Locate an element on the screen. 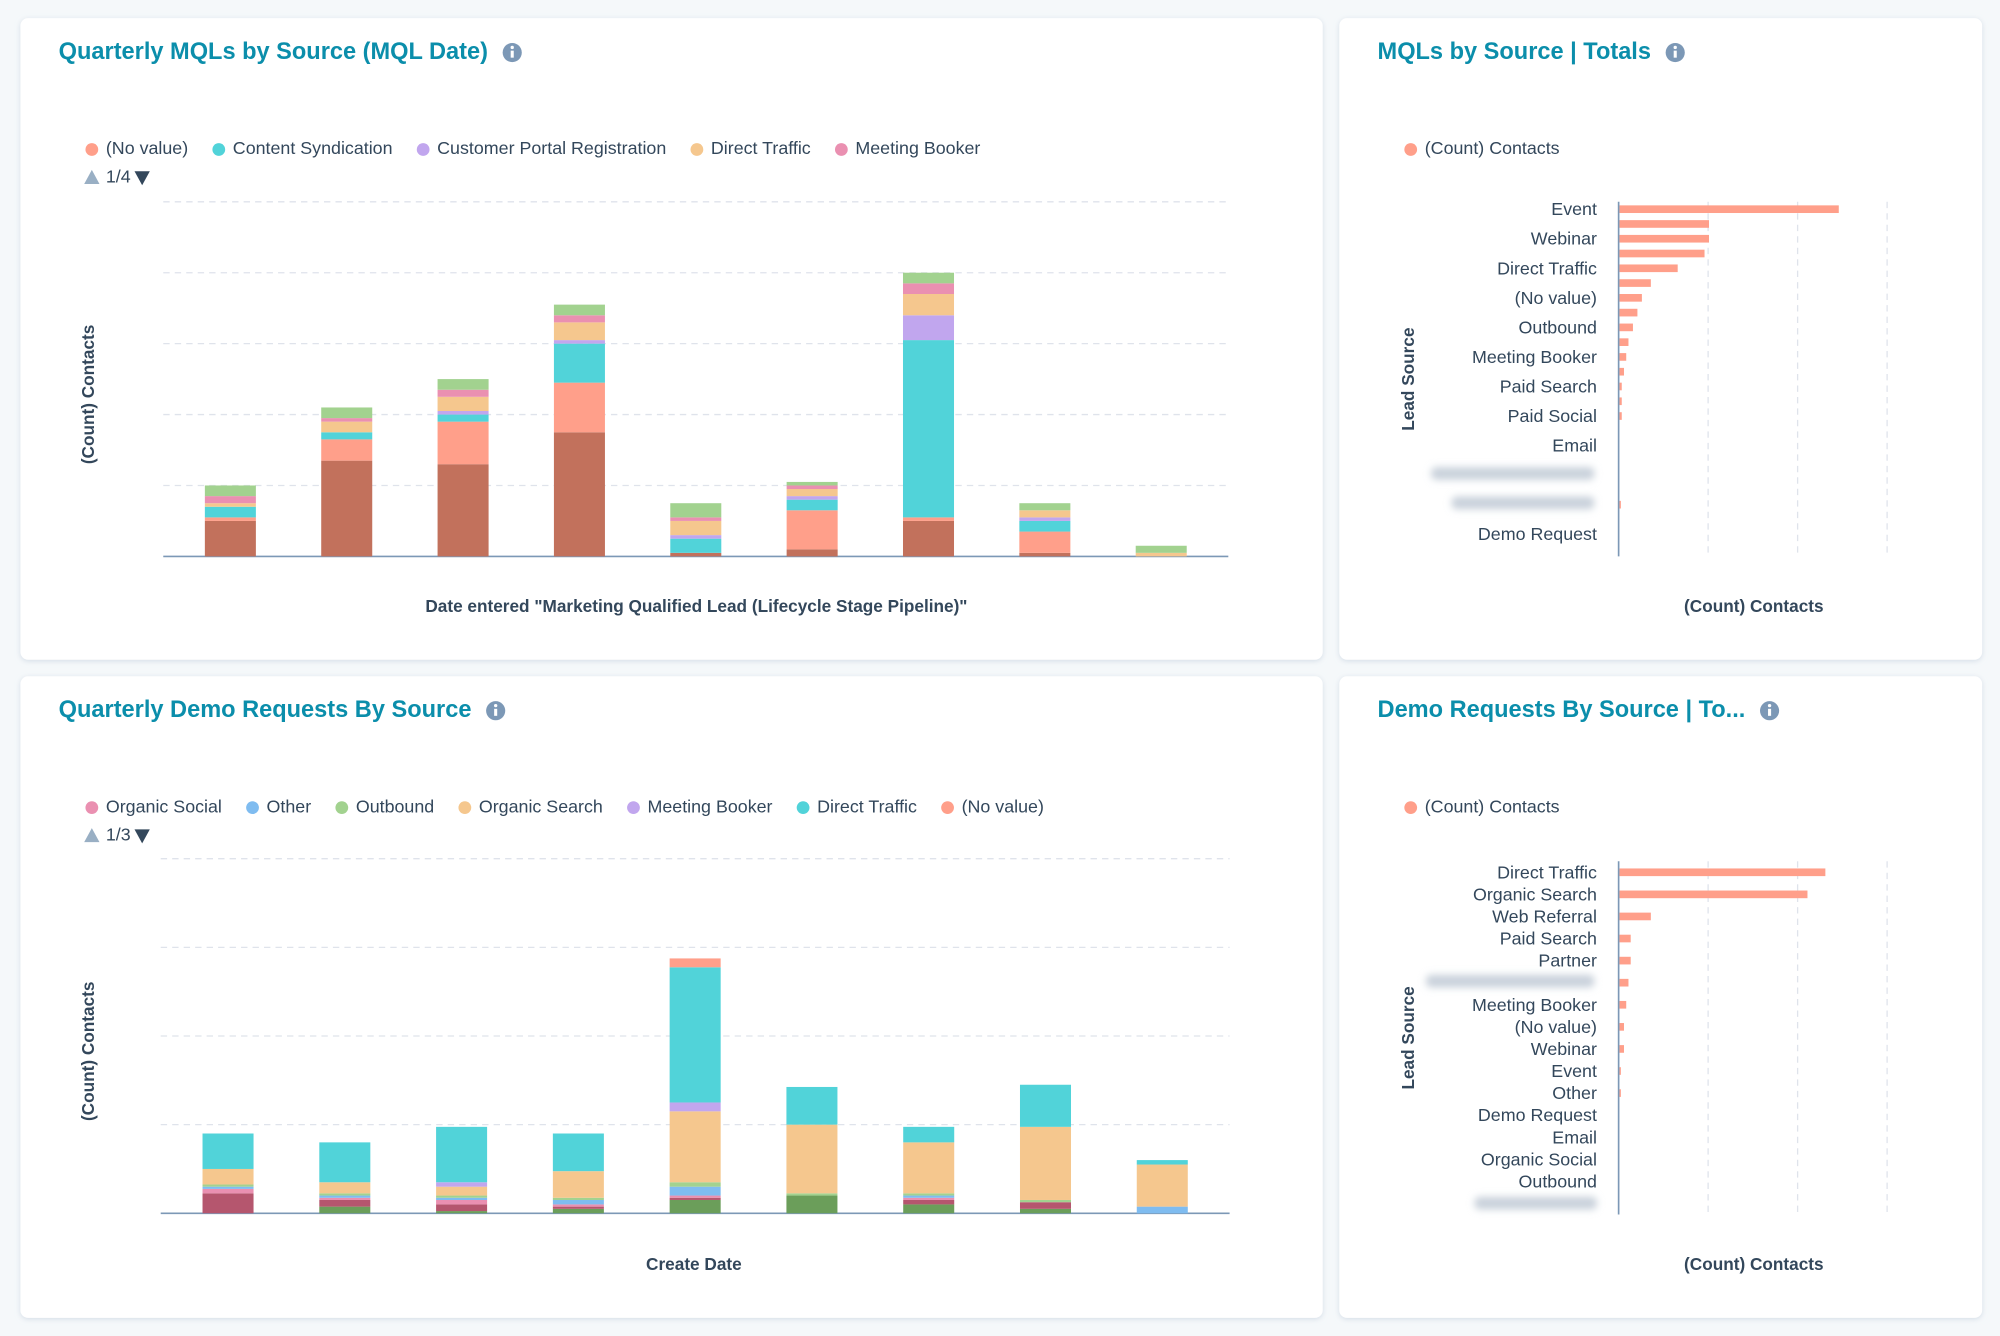  legend-label: Meeting Booker is located at coordinates (710, 806).